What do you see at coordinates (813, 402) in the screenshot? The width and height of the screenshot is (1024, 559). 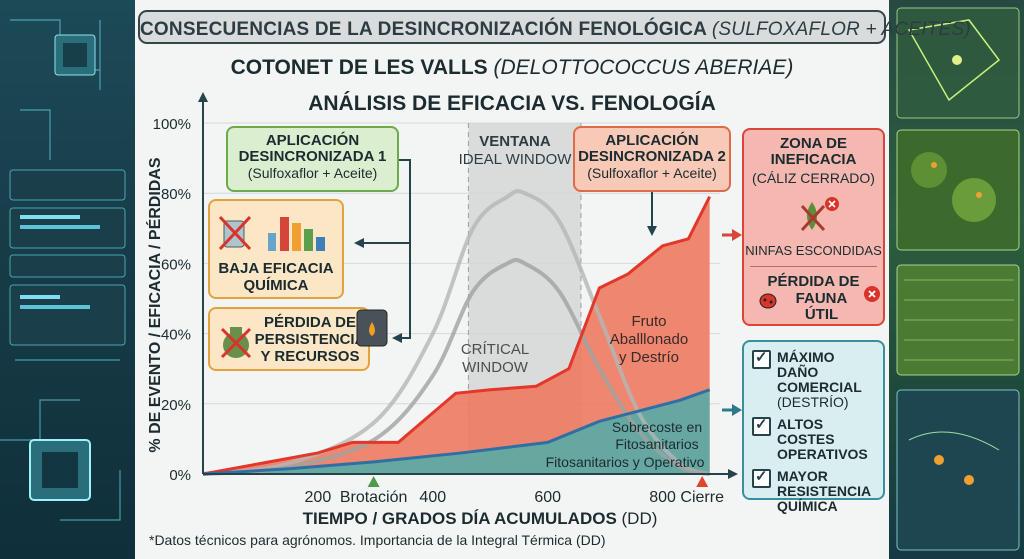 I see `check-1c: (DESTRÍO)` at bounding box center [813, 402].